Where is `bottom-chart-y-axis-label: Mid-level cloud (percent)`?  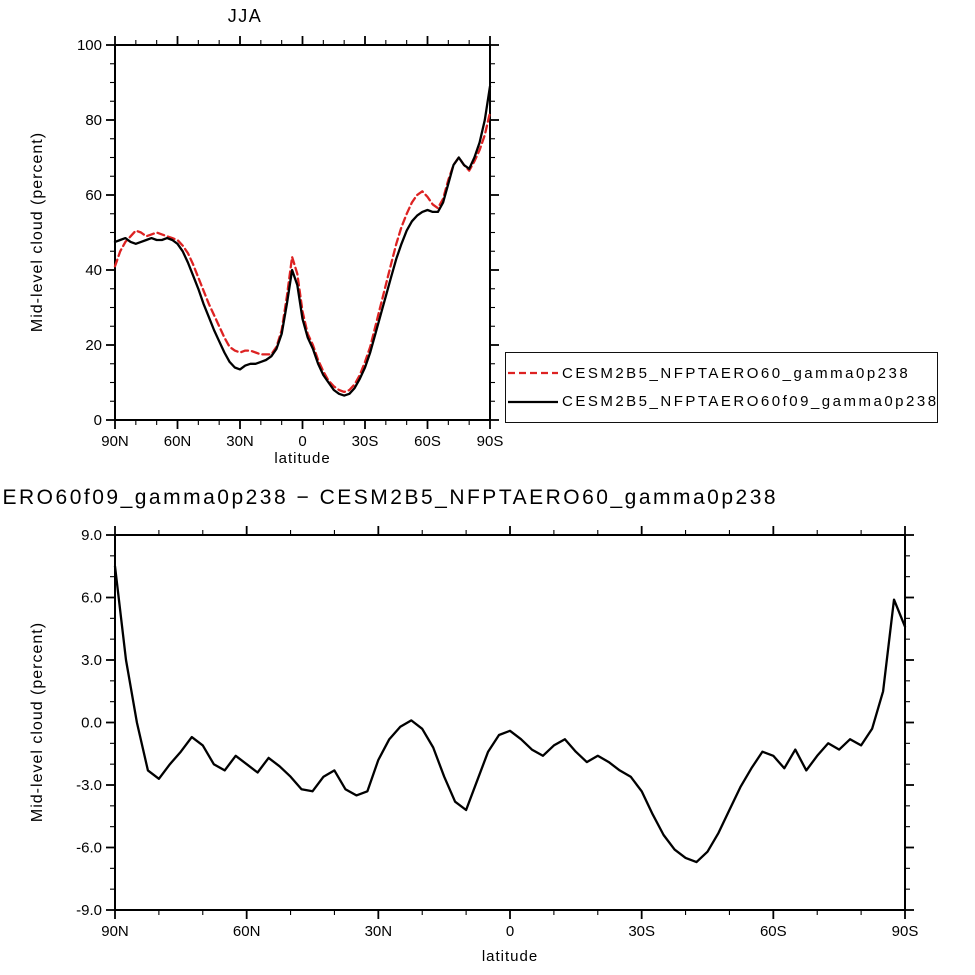
bottom-chart-y-axis-label: Mid-level cloud (percent) is located at coordinates (37, 722).